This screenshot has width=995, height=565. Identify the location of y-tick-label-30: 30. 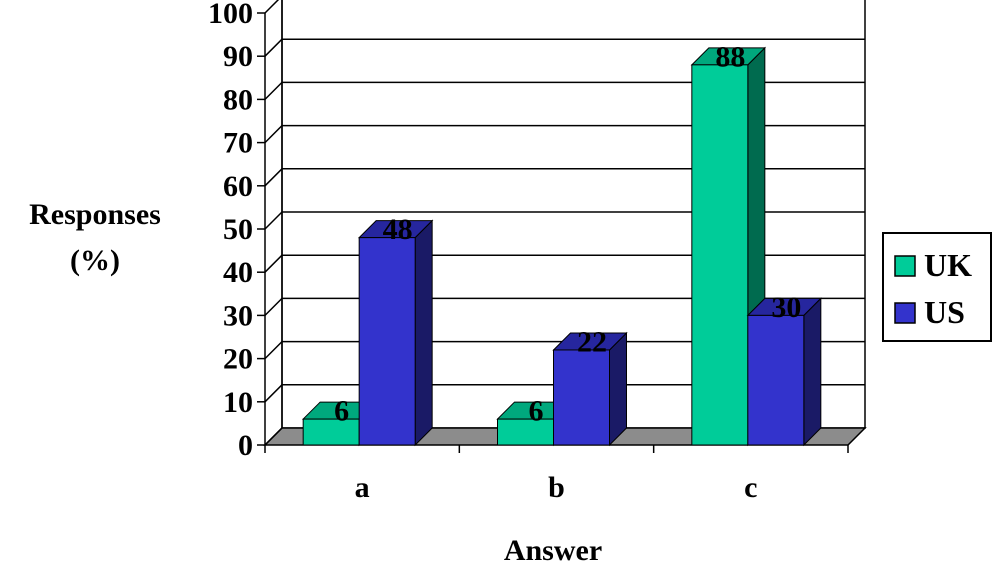
(238, 315).